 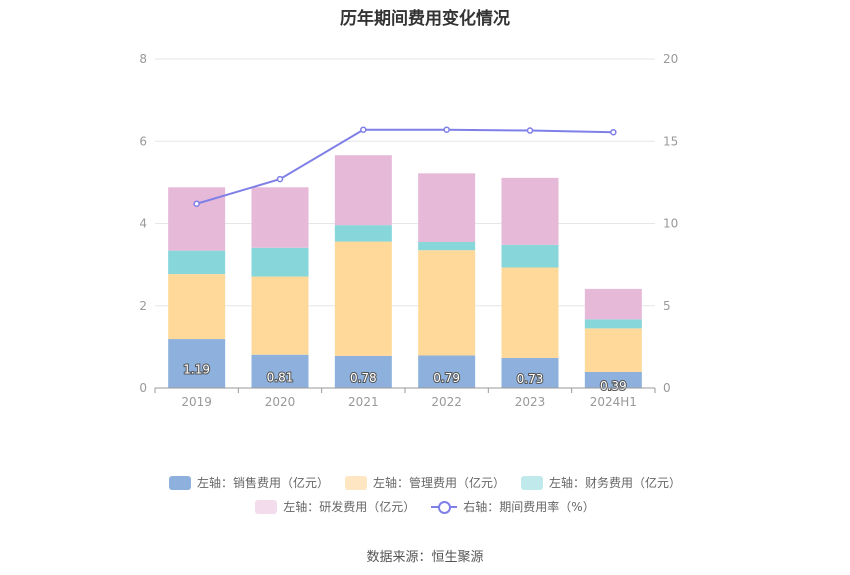 I want to click on line-layer, so click(x=405, y=167).